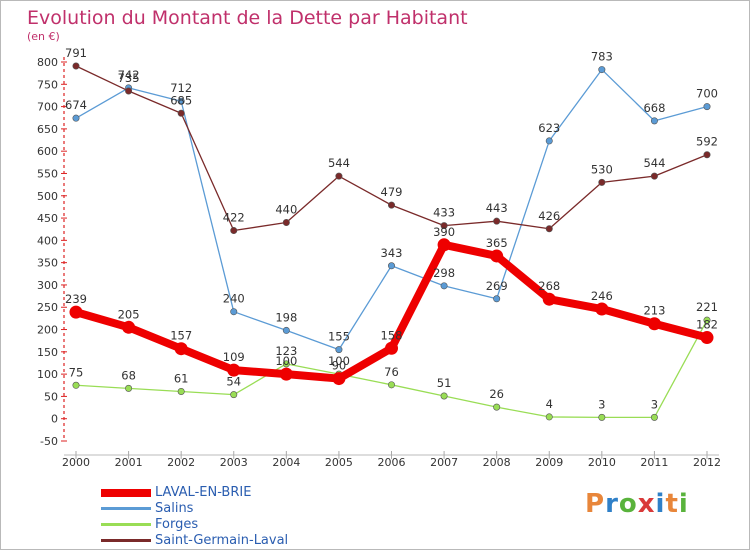 This screenshot has width=750, height=550. I want to click on y-tick-label: 800, so click(47, 62).